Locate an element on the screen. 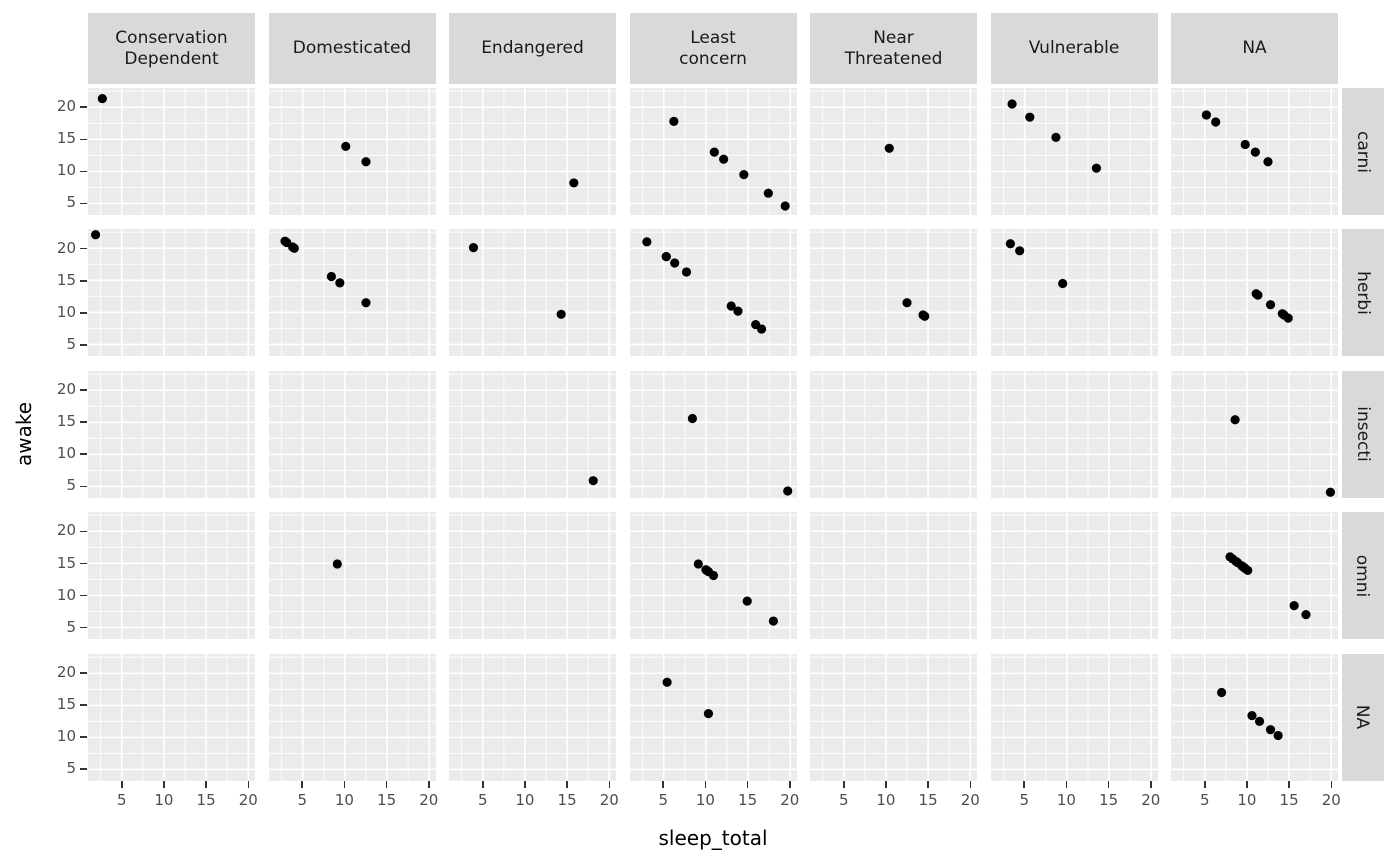 Image resolution: width=1400 pixels, height=866 pixels. panel-herbi-vulnerable is located at coordinates (1074, 293).